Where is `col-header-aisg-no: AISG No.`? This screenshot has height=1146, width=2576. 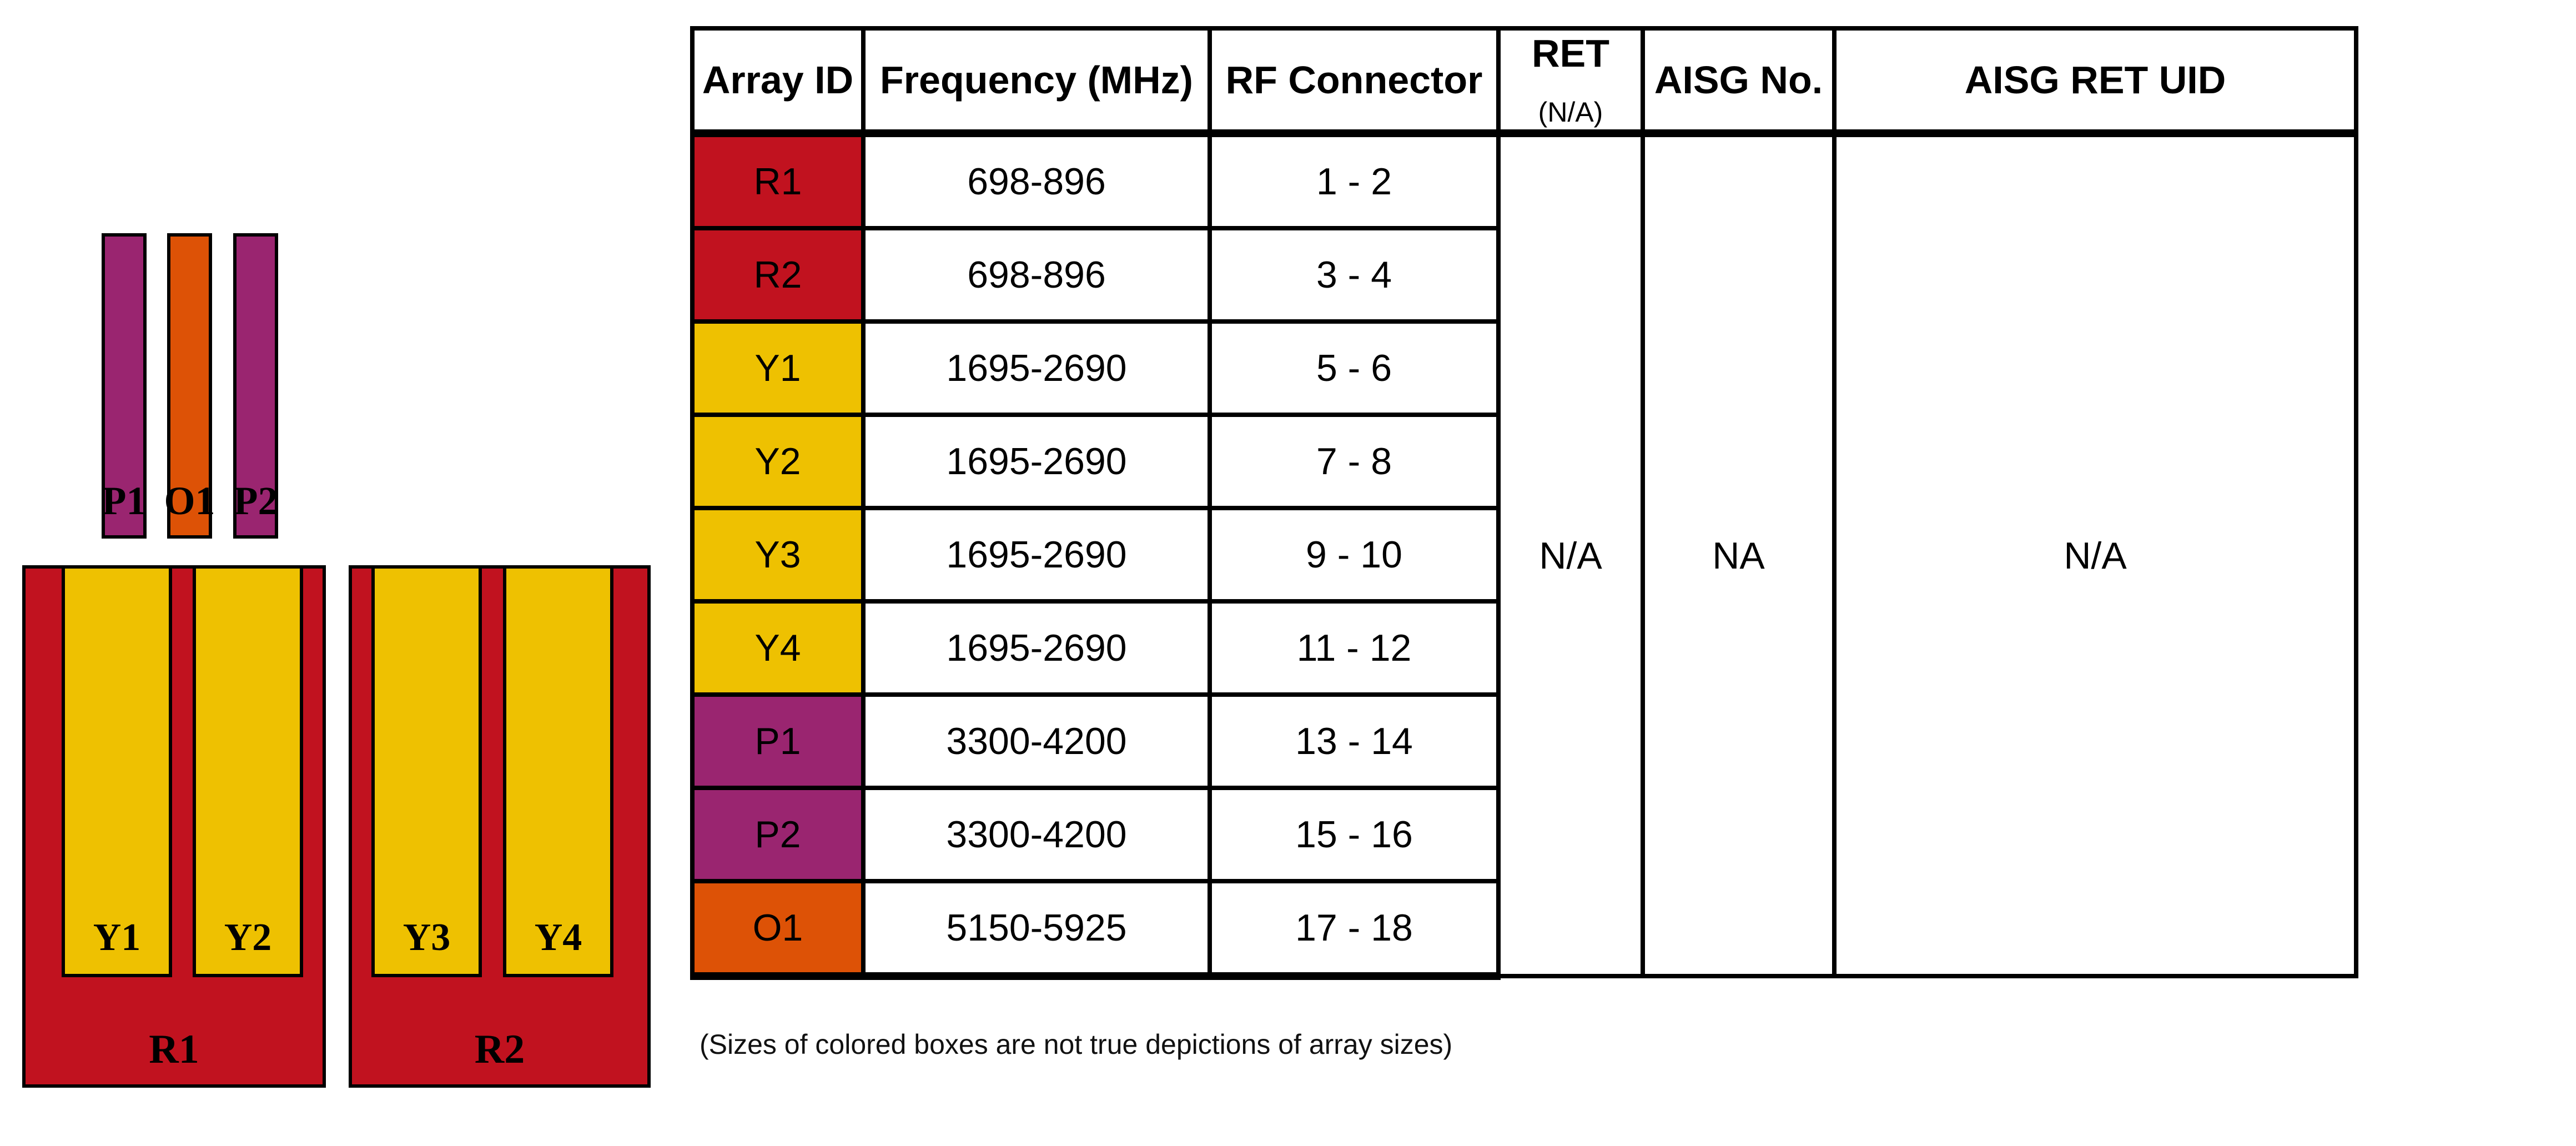
col-header-aisg-no: AISG No. is located at coordinates (1739, 81).